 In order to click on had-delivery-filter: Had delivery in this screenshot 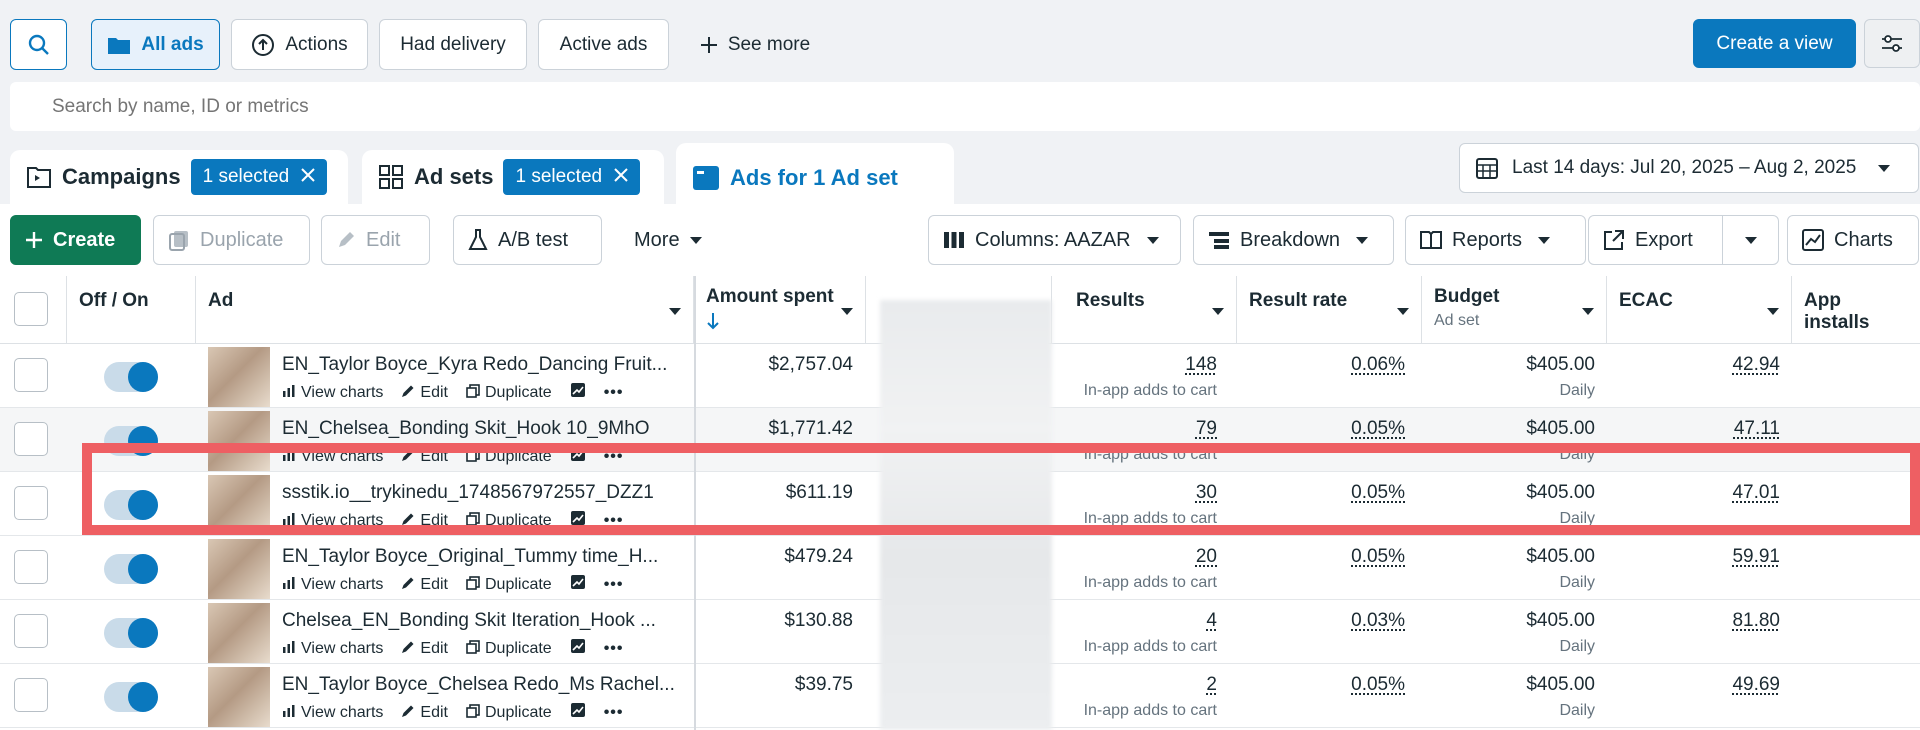, I will do `click(453, 44)`.